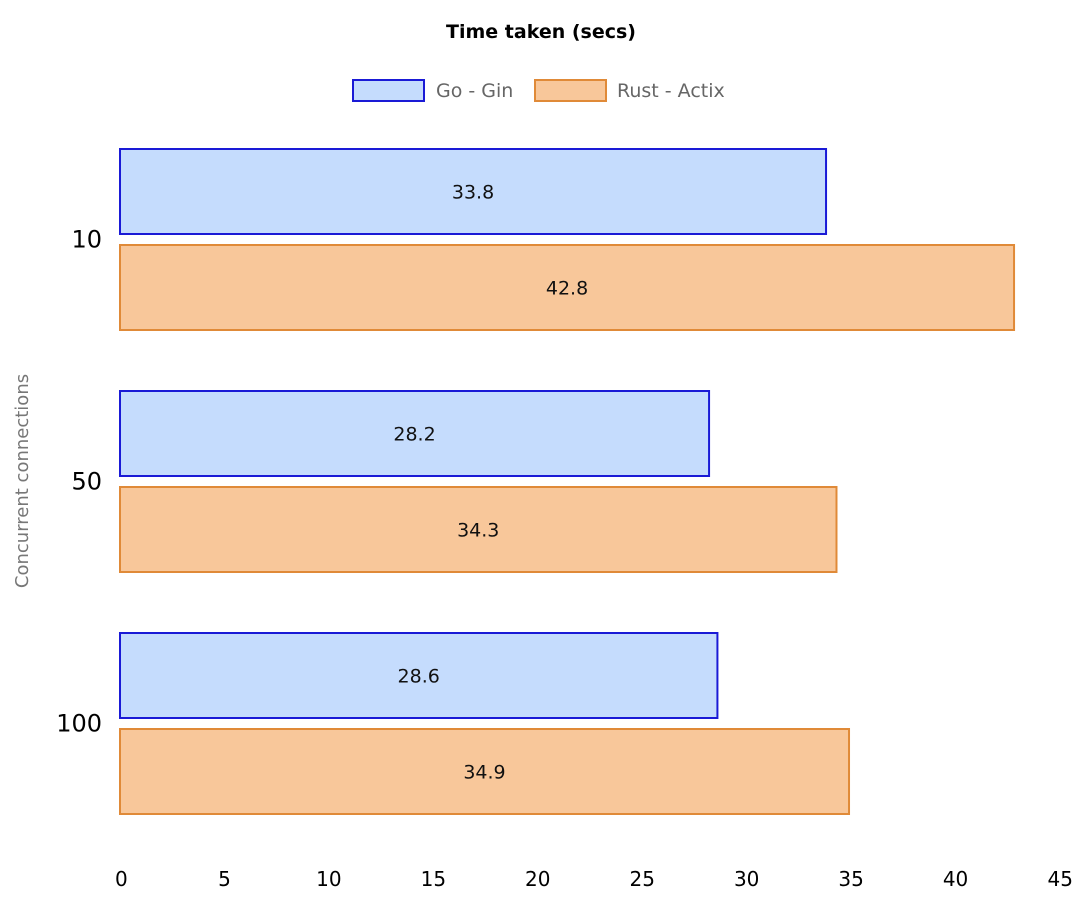  I want to click on x-tick-label: 0, so click(121, 879).